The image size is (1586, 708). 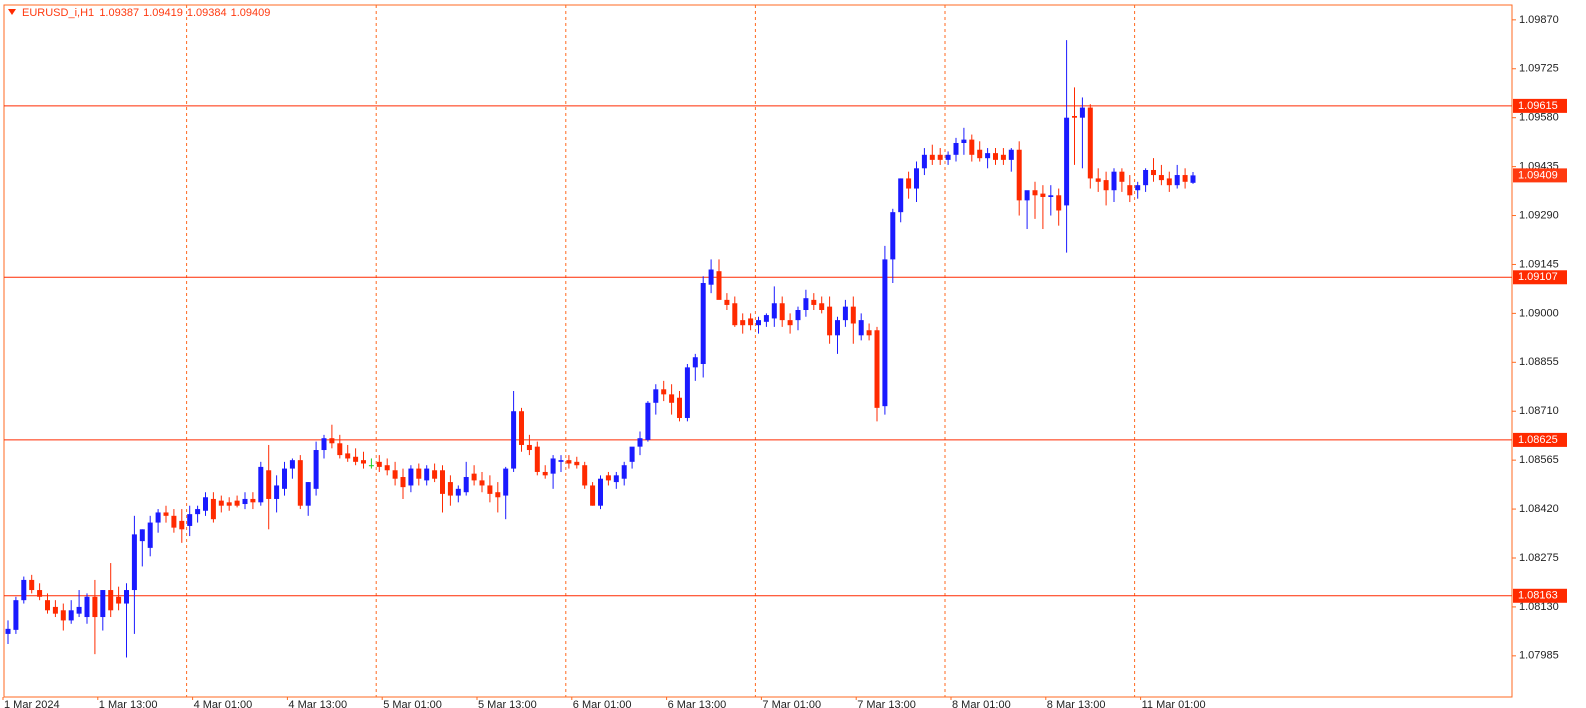 I want to click on menu-triangle, so click(x=12, y=12).